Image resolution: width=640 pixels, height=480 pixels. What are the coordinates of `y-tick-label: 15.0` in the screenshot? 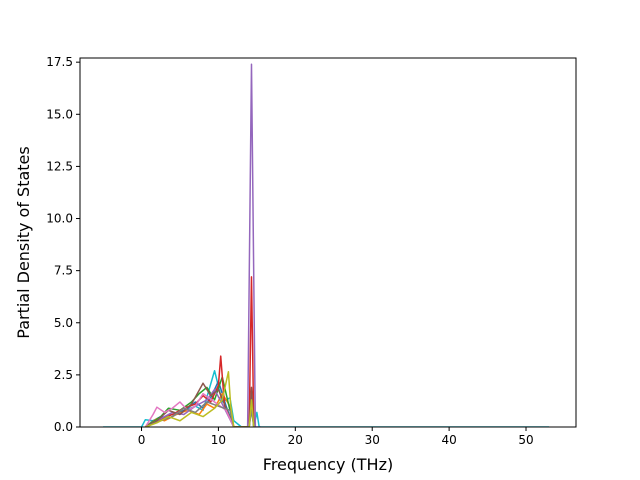 It's located at (59, 114).